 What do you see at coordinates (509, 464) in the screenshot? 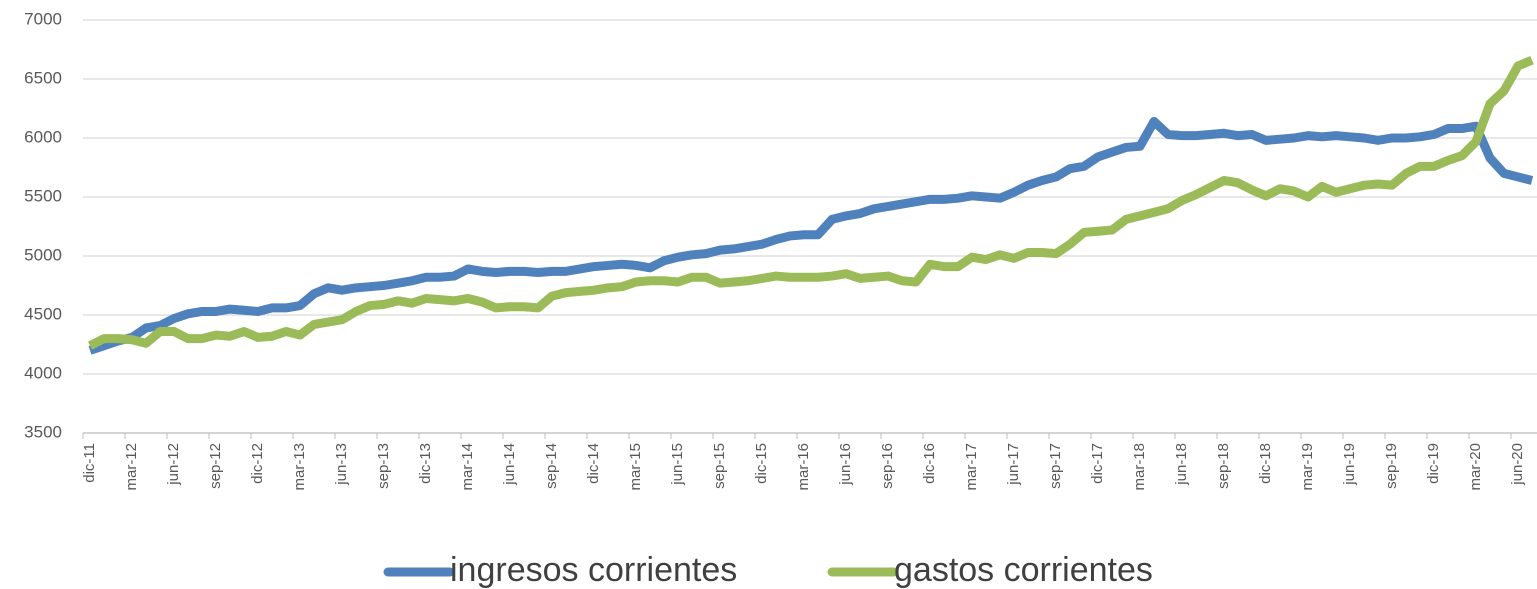
I see `x-tick-label: jun-14` at bounding box center [509, 464].